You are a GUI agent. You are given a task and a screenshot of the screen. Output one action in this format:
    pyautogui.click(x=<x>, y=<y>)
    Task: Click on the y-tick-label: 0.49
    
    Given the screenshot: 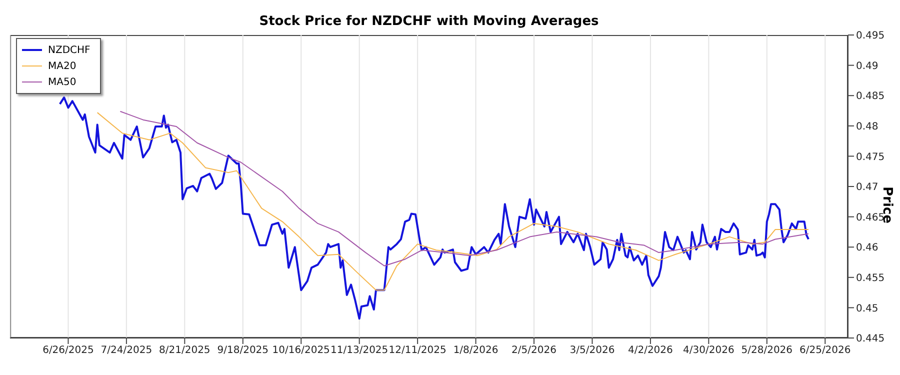 What is the action you would take?
    pyautogui.click(x=867, y=66)
    